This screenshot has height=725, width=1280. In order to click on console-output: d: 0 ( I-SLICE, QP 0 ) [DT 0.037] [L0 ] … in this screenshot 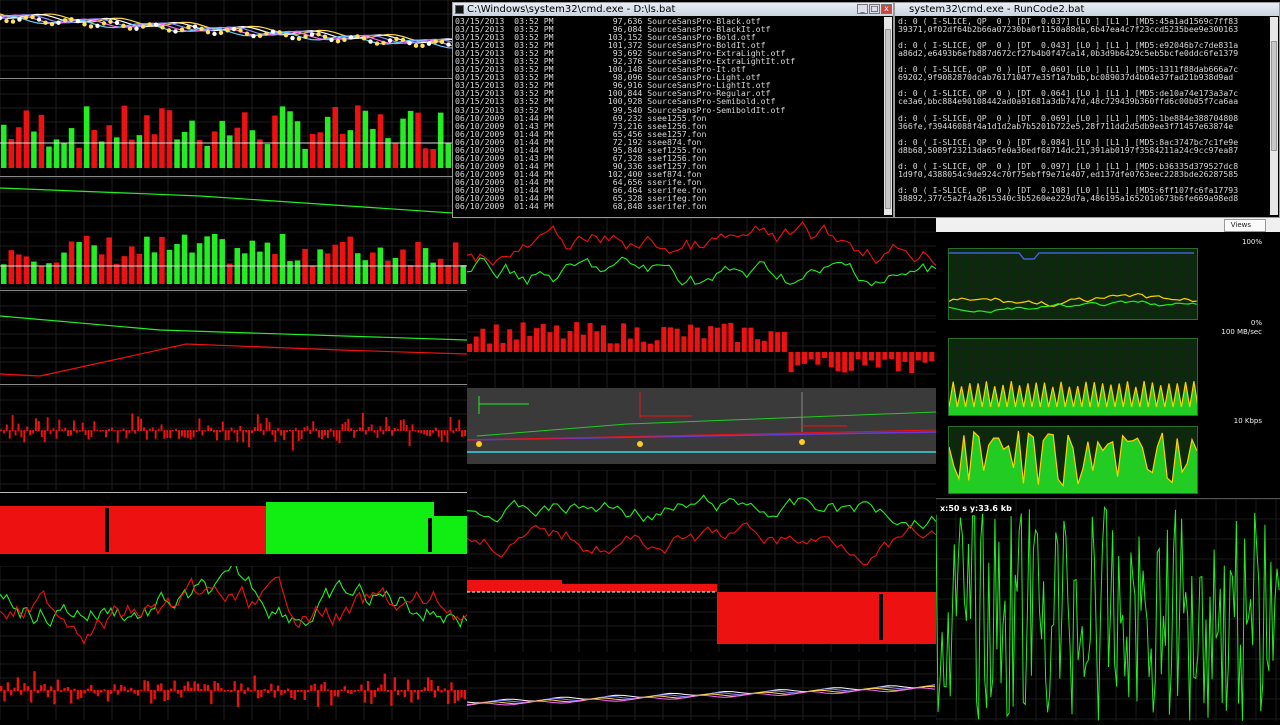, I will do `click(1083, 116)`.